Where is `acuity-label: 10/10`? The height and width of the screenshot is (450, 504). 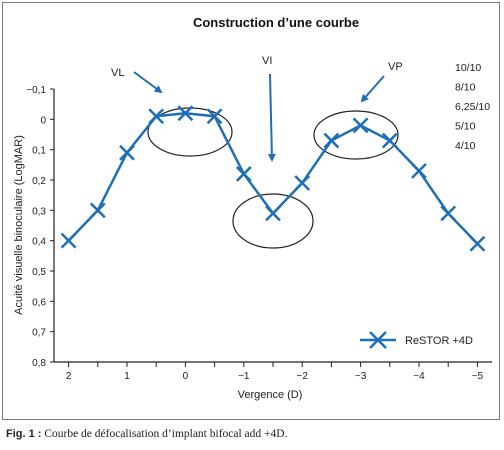 acuity-label: 10/10 is located at coordinates (468, 68).